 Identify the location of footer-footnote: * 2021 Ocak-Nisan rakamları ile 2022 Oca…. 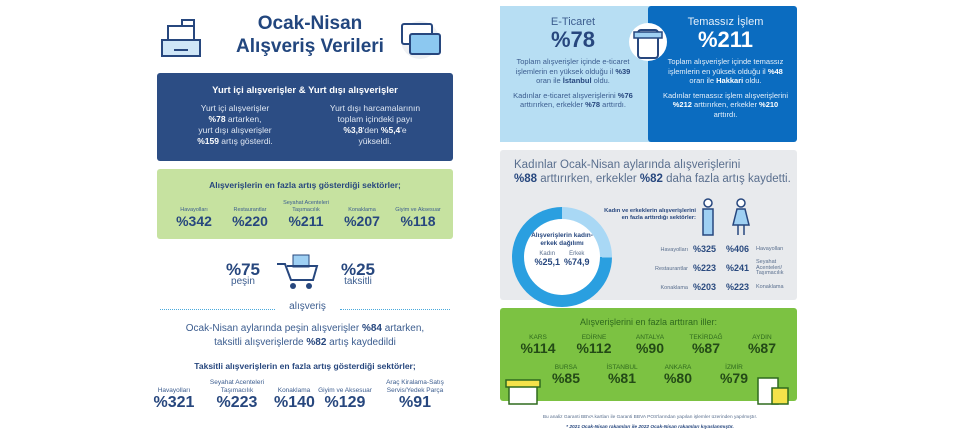
(650, 427).